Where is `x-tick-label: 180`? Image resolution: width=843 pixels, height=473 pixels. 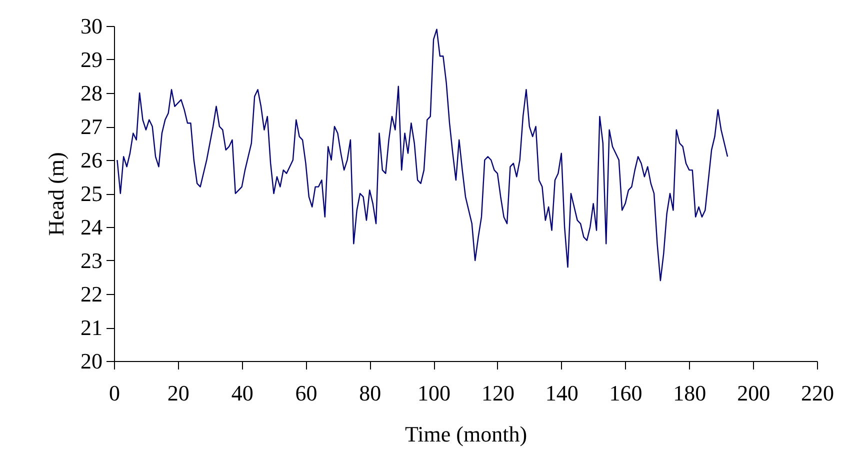 x-tick-label: 180 is located at coordinates (689, 393).